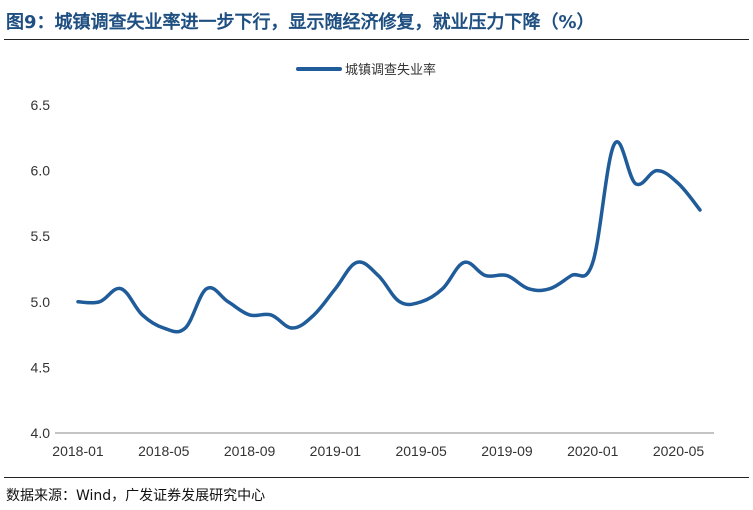 The image size is (753, 510). What do you see at coordinates (41, 105) in the screenshot?
I see `y-tick-label: 6.5` at bounding box center [41, 105].